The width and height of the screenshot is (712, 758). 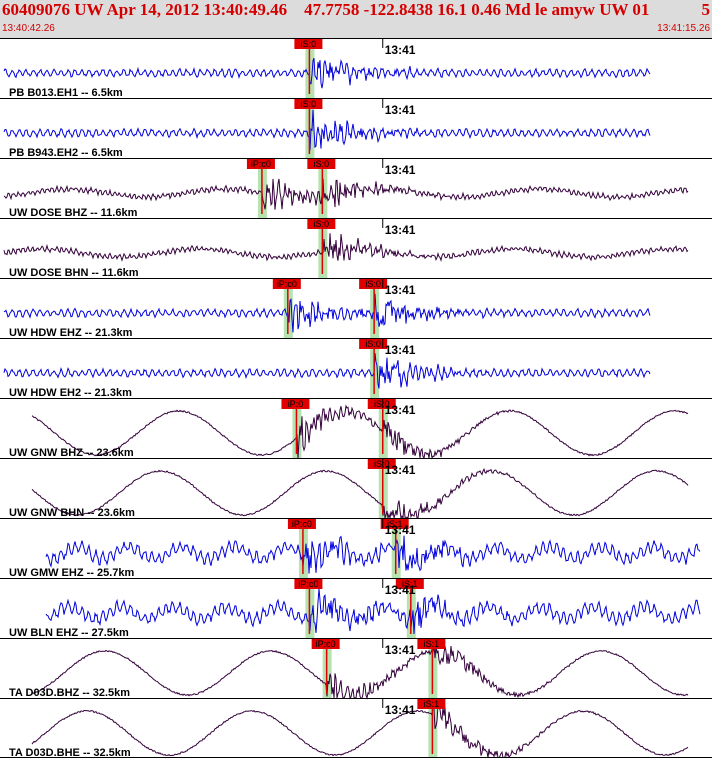 What do you see at coordinates (71, 333) in the screenshot?
I see `station-label: UW HDW EHZ -- 21.3km` at bounding box center [71, 333].